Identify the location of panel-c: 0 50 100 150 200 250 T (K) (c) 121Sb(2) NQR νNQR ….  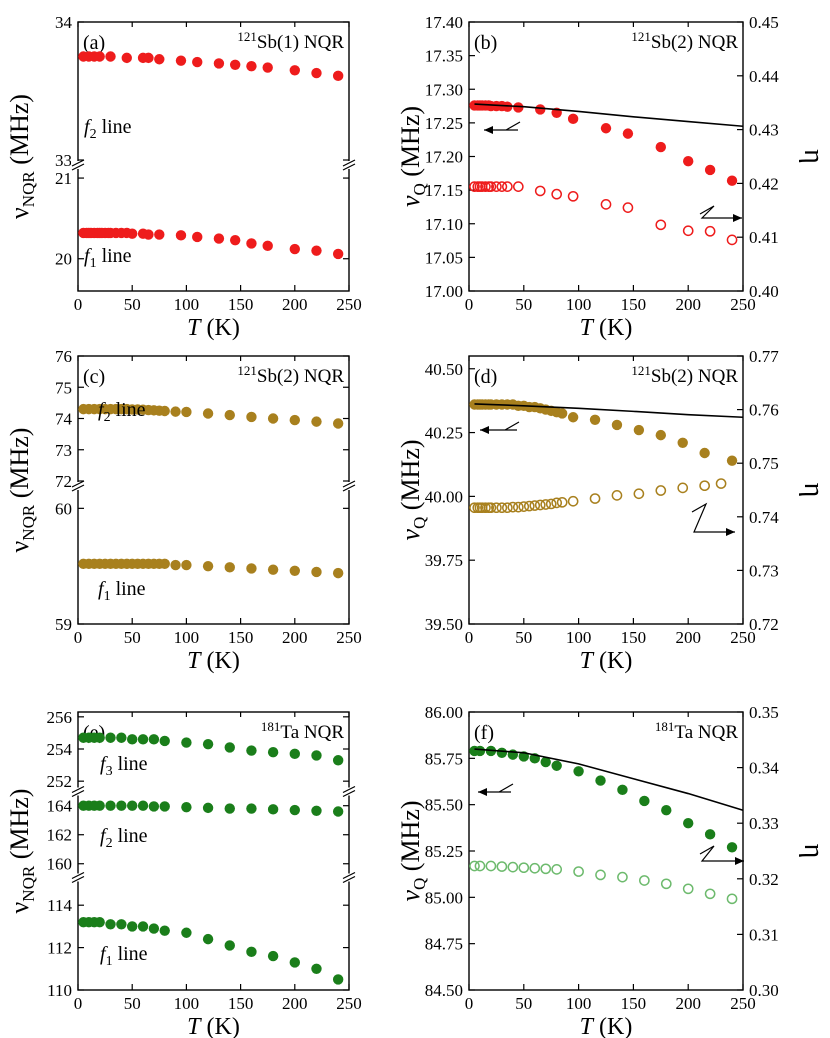
(183, 510).